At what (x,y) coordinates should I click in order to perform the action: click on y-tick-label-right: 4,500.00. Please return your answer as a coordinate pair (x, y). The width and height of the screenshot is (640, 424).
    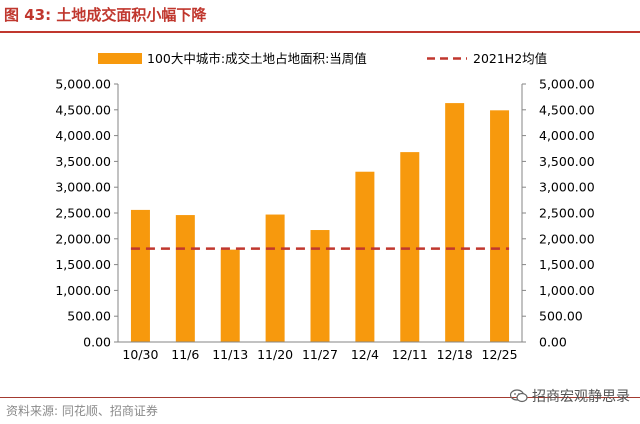
    Looking at the image, I should click on (567, 109).